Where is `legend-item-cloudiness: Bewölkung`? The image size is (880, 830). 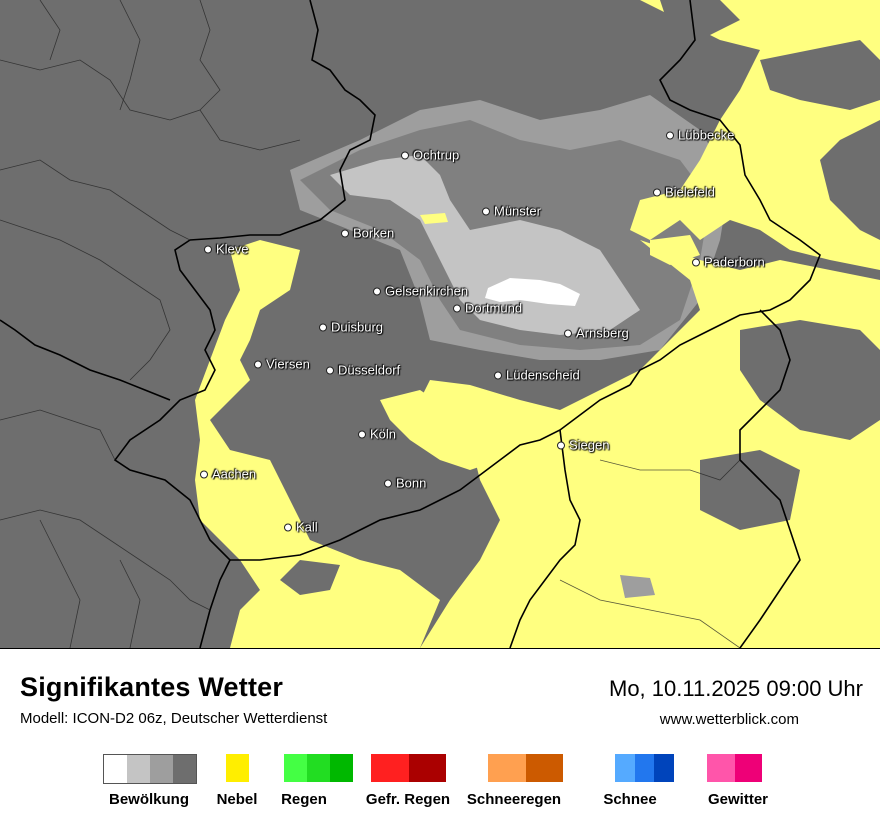
legend-item-cloudiness: Bewölkung is located at coordinates (150, 781).